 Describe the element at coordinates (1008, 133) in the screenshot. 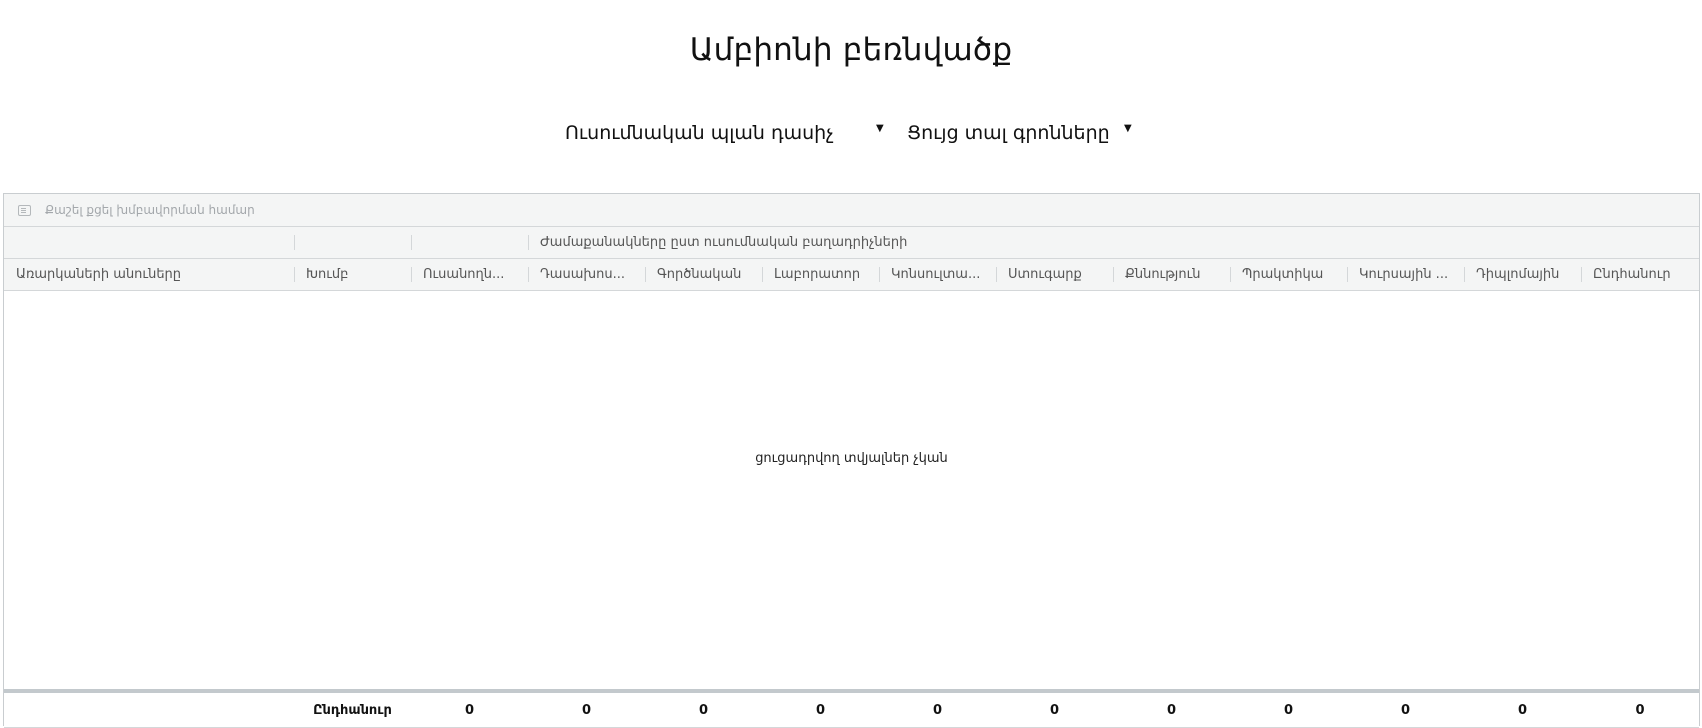

I see `show-credits-dropdown-value: Ցույց տալ գրոնները` at that location.